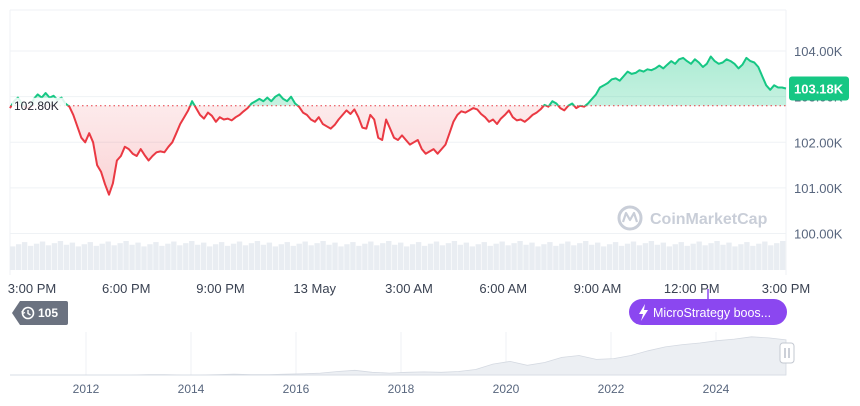  I want to click on navigator-year: 2022, so click(611, 389).